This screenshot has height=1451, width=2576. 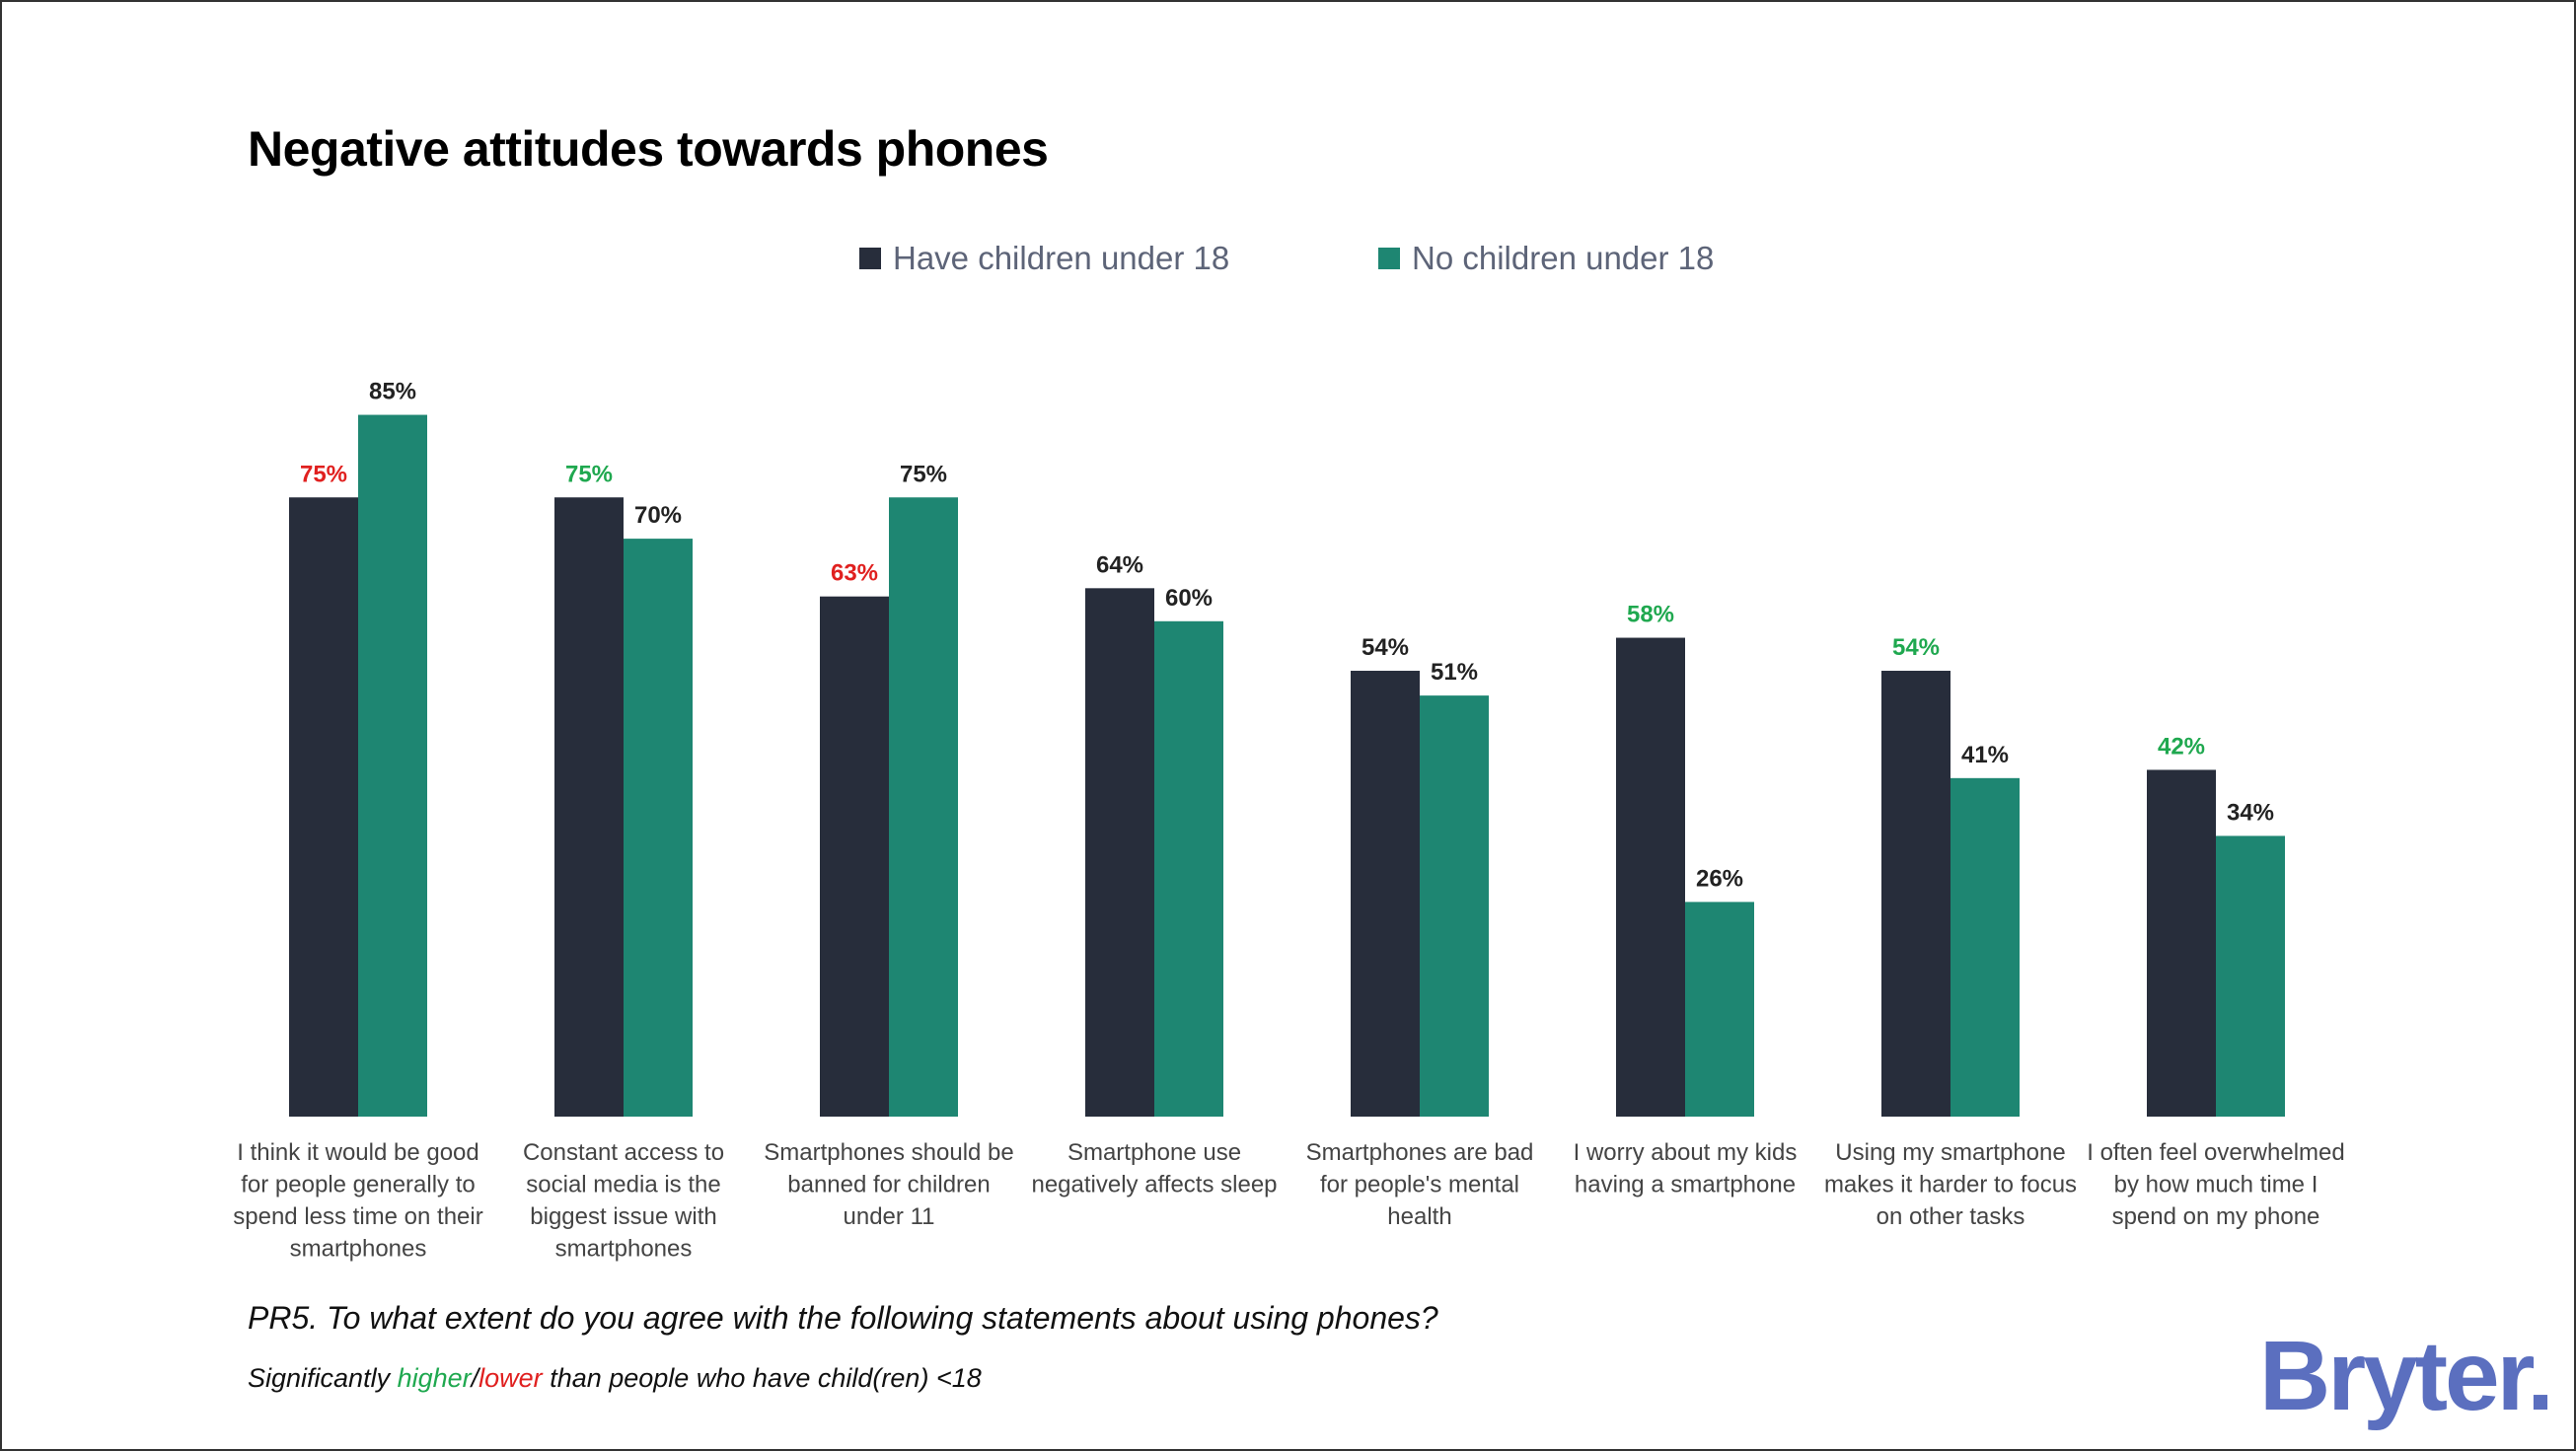 I want to click on note-suffix: than people who have child(ren) <18, so click(x=762, y=1378).